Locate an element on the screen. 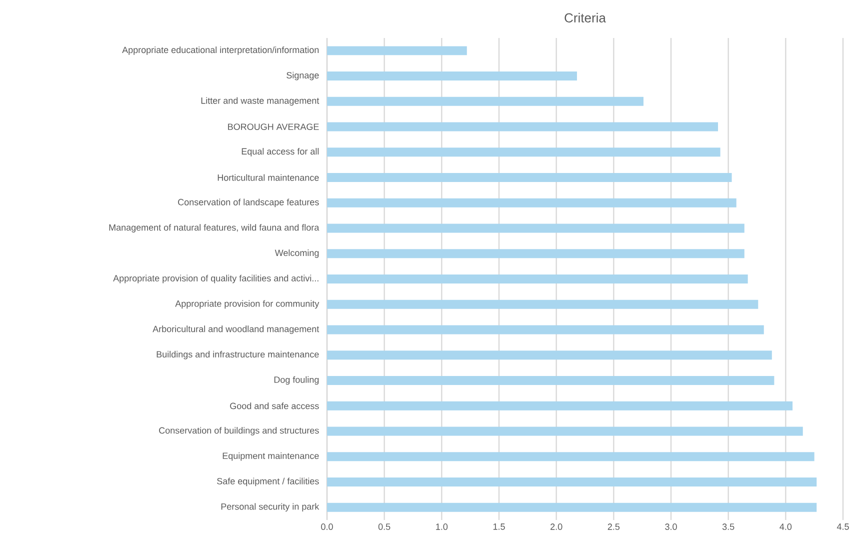 The height and width of the screenshot is (541, 856). y-tick-label: Welcoming is located at coordinates (296, 253).